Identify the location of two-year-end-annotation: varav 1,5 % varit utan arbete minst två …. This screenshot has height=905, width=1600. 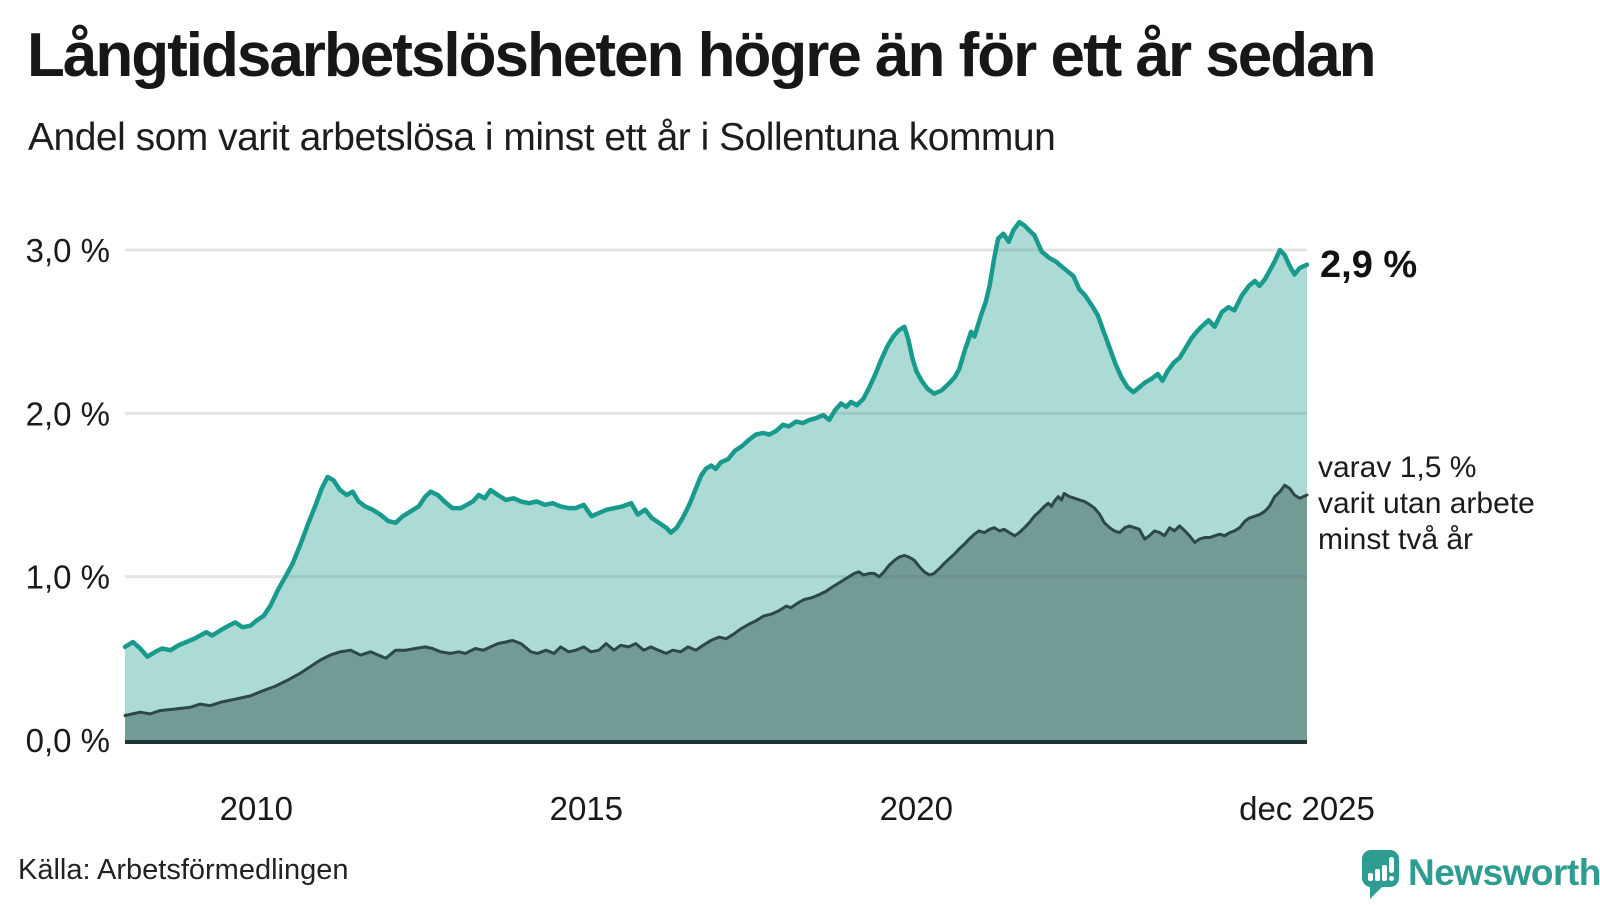
(1426, 504).